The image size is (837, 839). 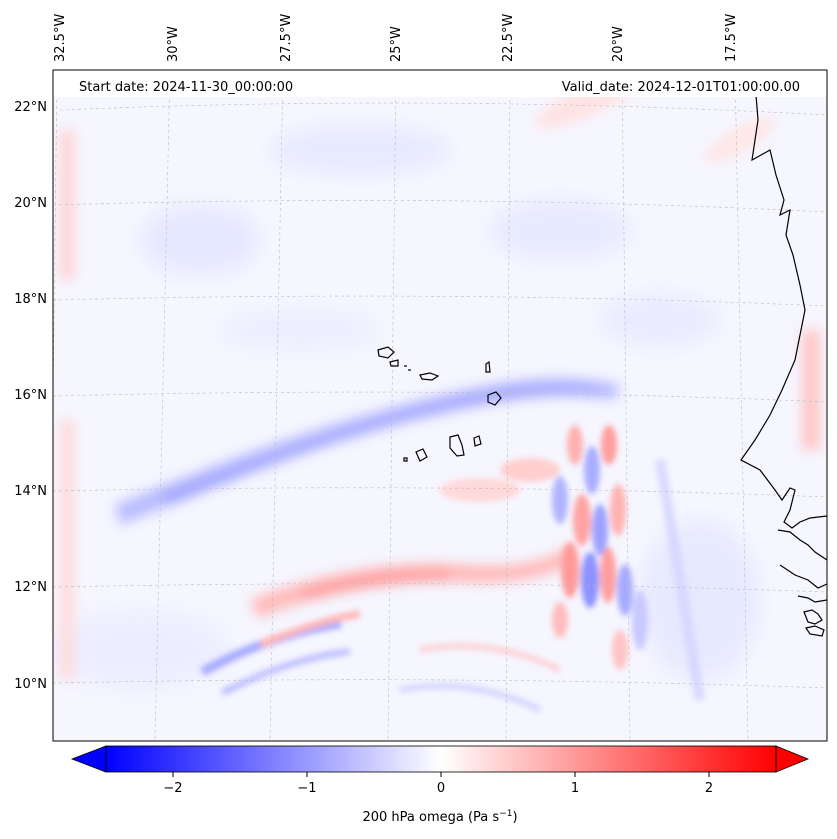 What do you see at coordinates (505, 814) in the screenshot?
I see `colorbar-label-exponent: −1` at bounding box center [505, 814].